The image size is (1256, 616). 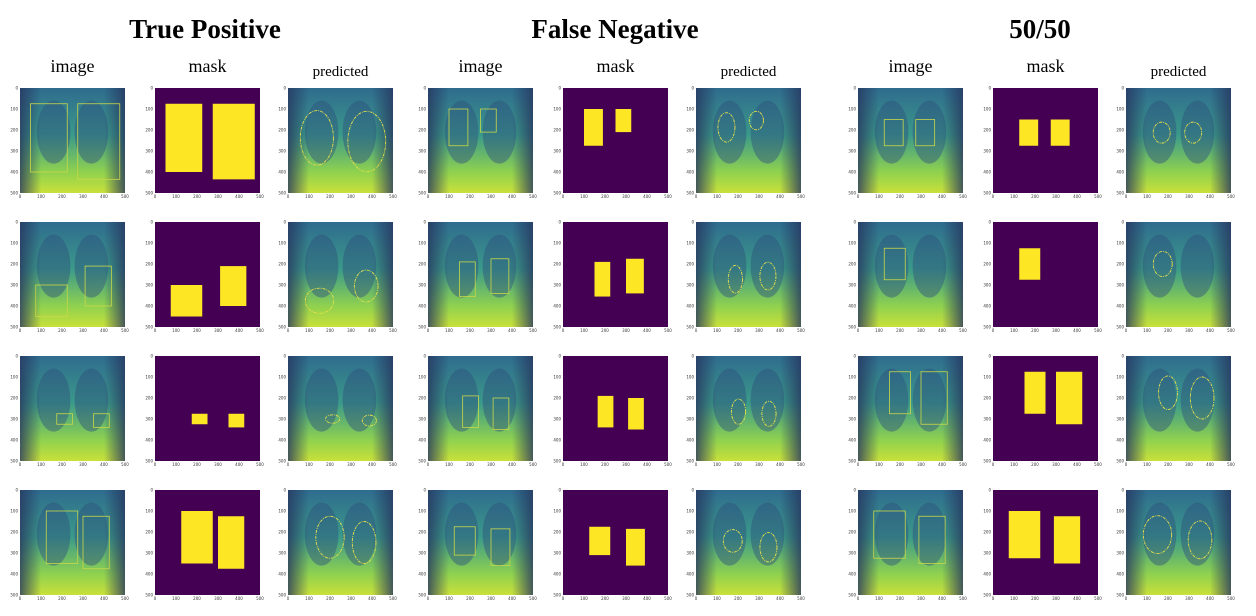 I want to click on x-tick-label: 500, so click(x=260, y=330).